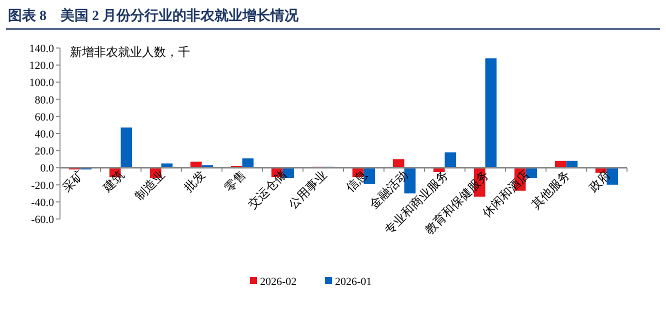 Image resolution: width=666 pixels, height=330 pixels. I want to click on legend-label: 2026-02, so click(278, 282).